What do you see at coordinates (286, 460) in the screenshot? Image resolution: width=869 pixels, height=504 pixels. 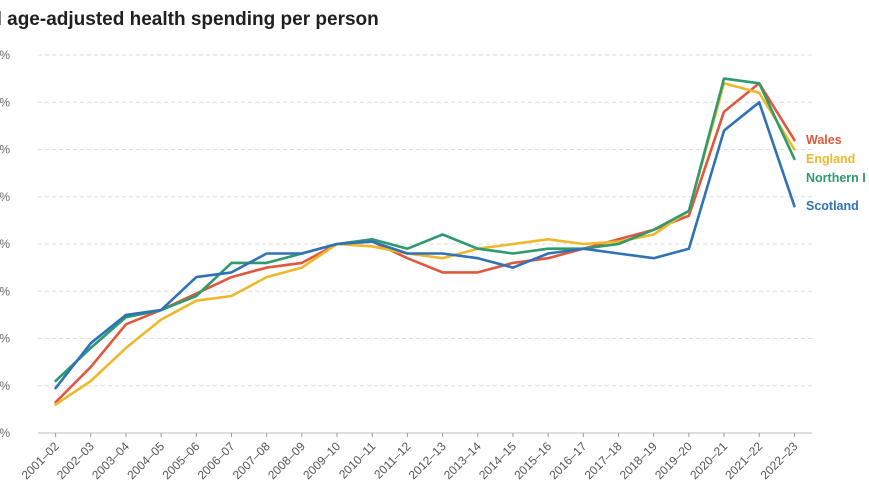 I see `x-tick-label: 2008–09` at bounding box center [286, 460].